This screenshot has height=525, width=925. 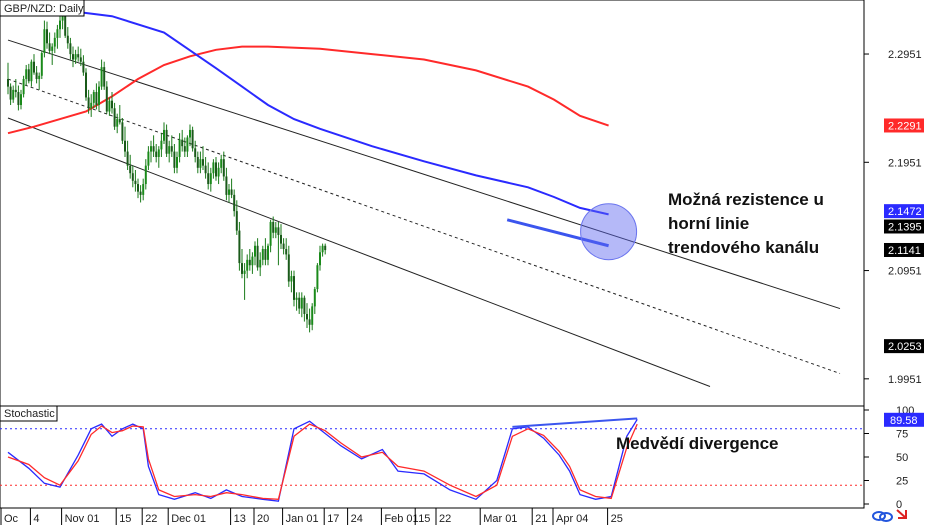 I want to click on time-tick-label: 20, so click(x=263, y=519).